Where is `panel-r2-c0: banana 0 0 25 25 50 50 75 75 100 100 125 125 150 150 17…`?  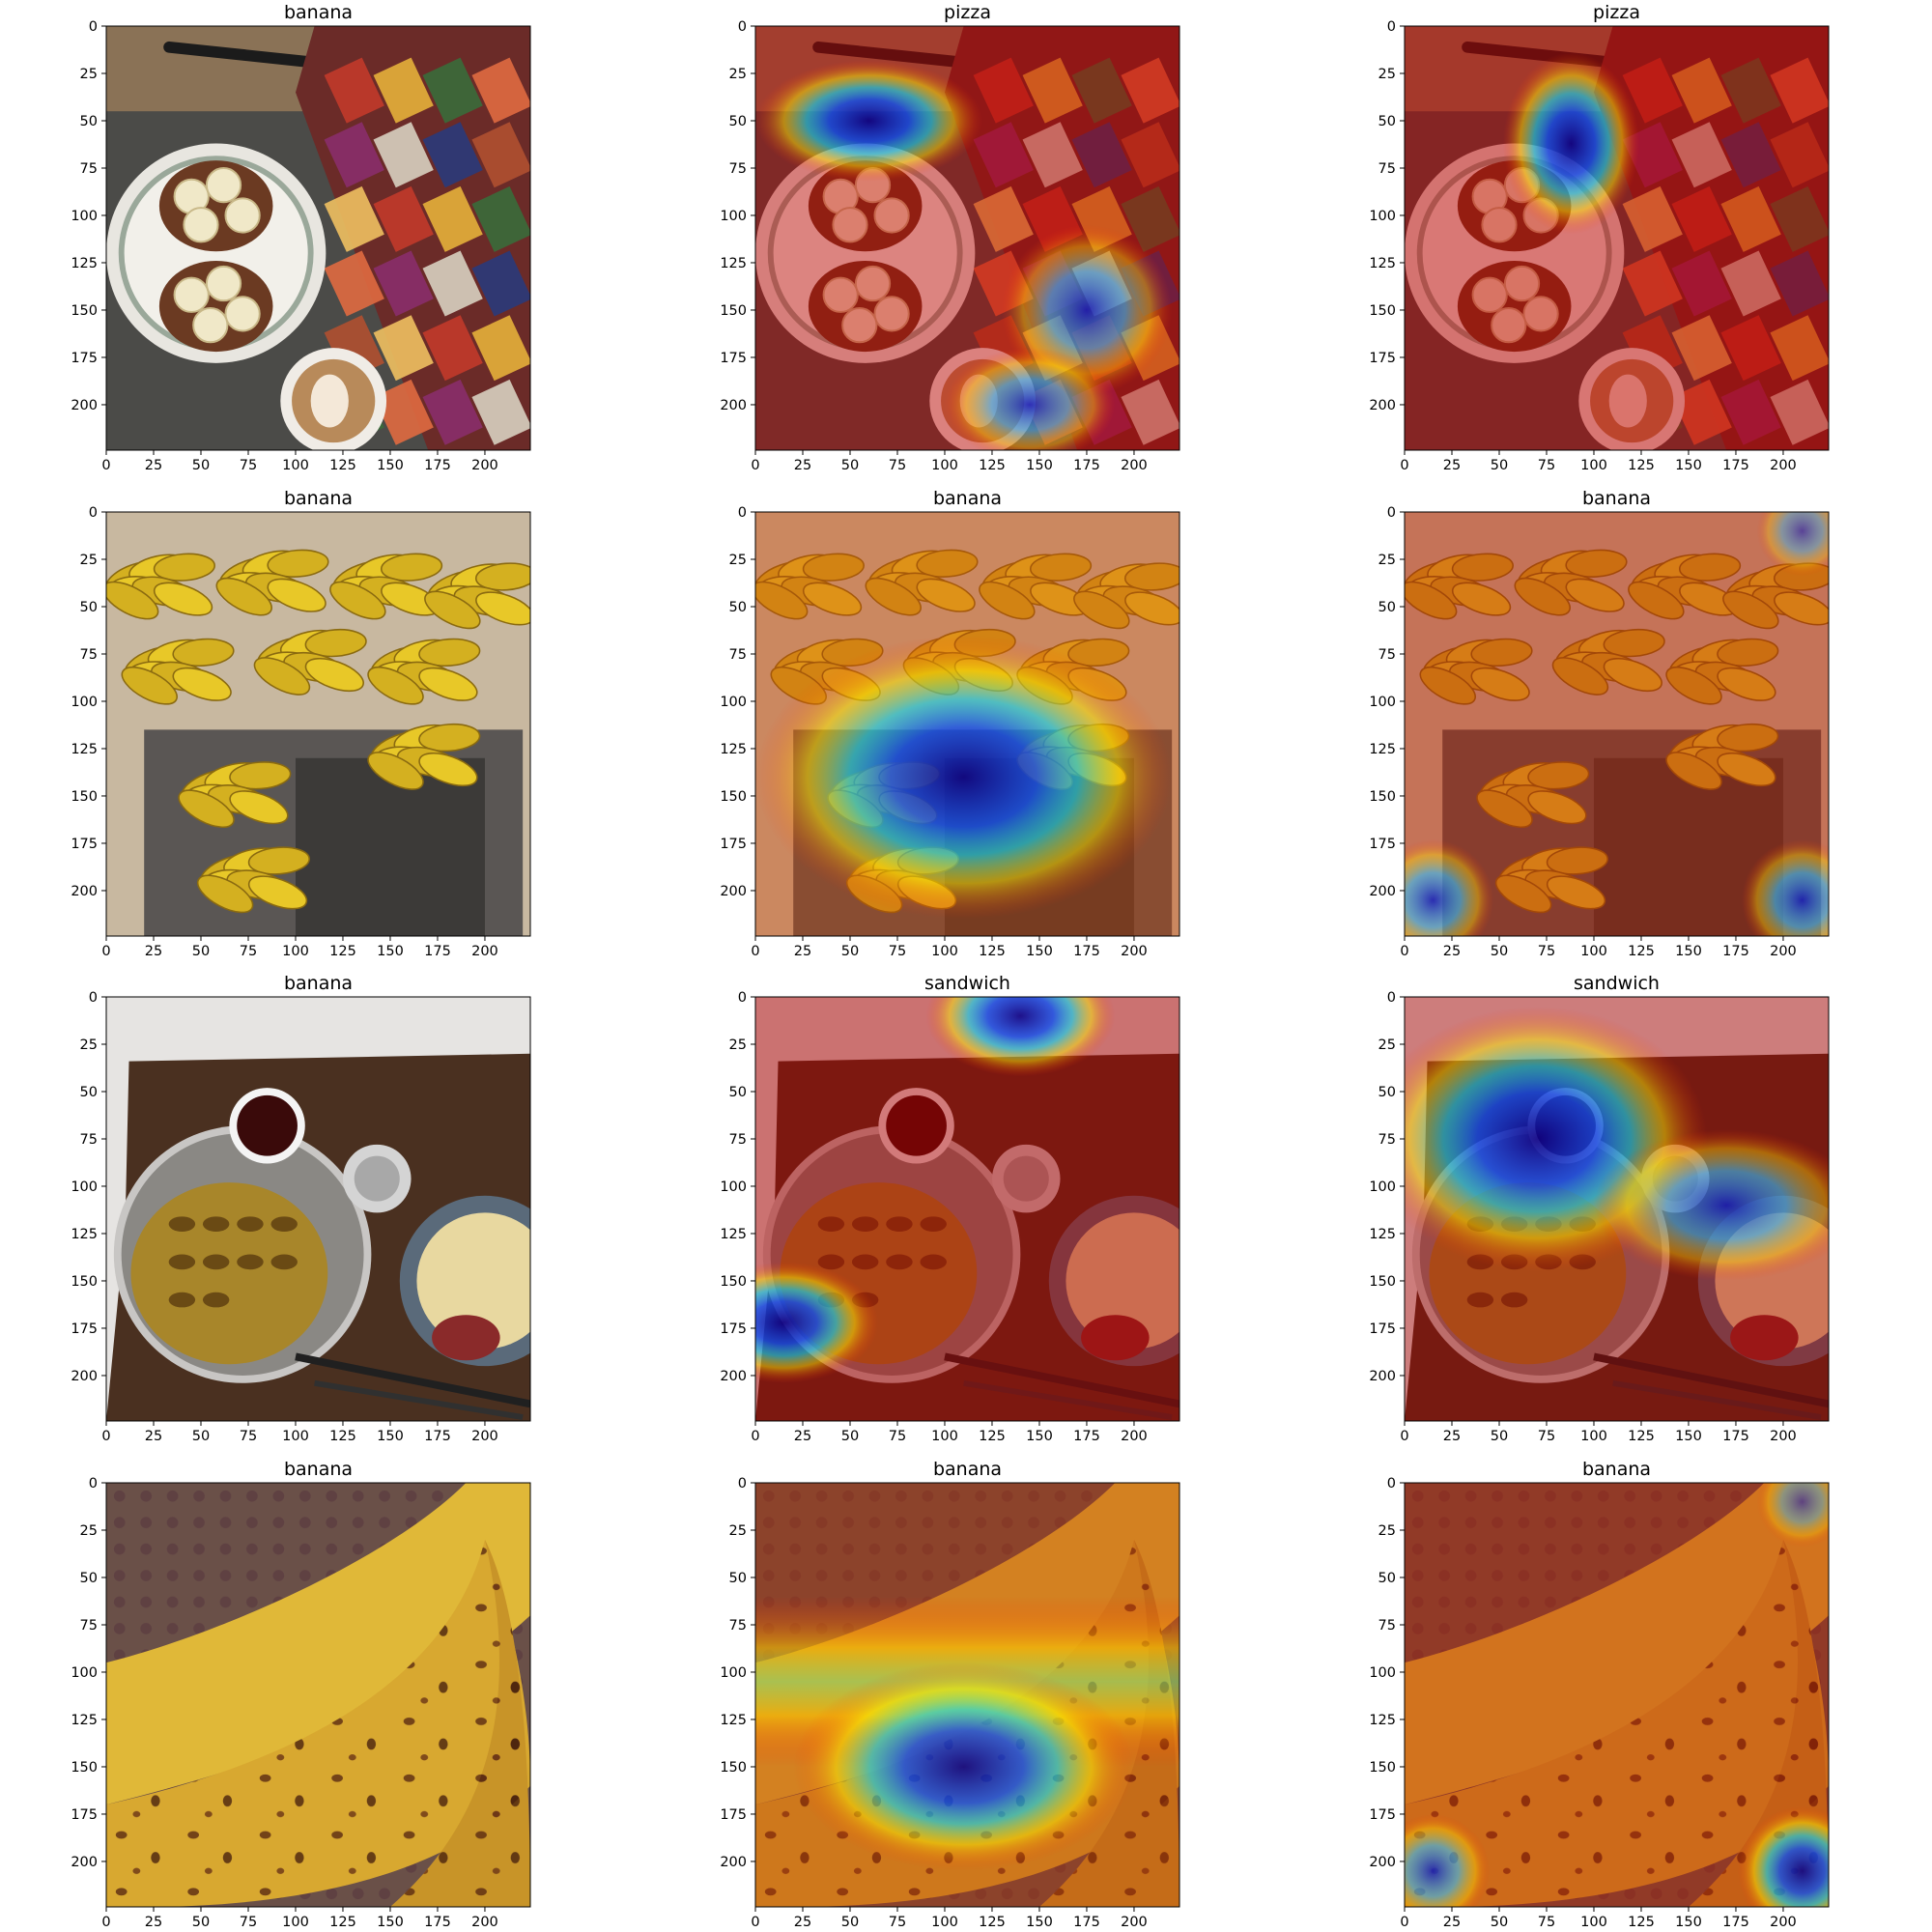 panel-r2-c0: banana 0 0 25 25 50 50 75 75 100 100 125 125 150 150 17… is located at coordinates (301, 1208).